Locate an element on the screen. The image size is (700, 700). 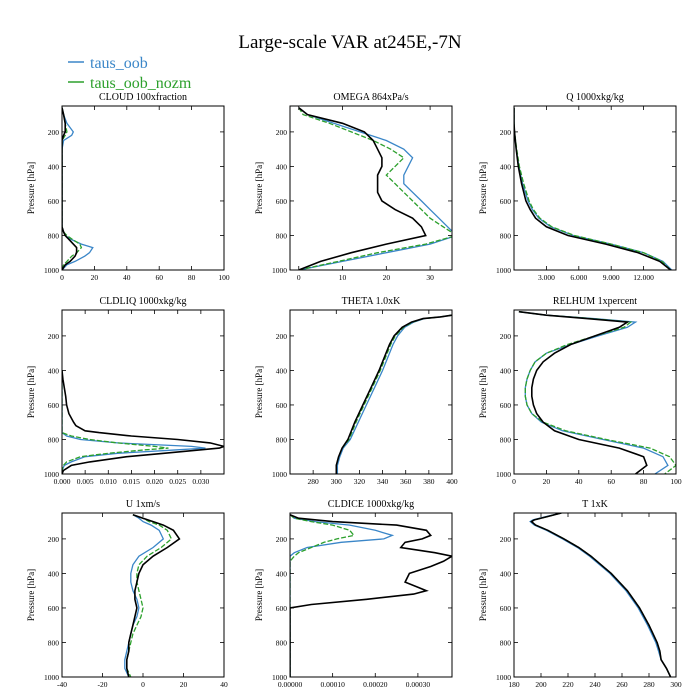
x-tick-label: -40 is located at coordinates (62, 684).